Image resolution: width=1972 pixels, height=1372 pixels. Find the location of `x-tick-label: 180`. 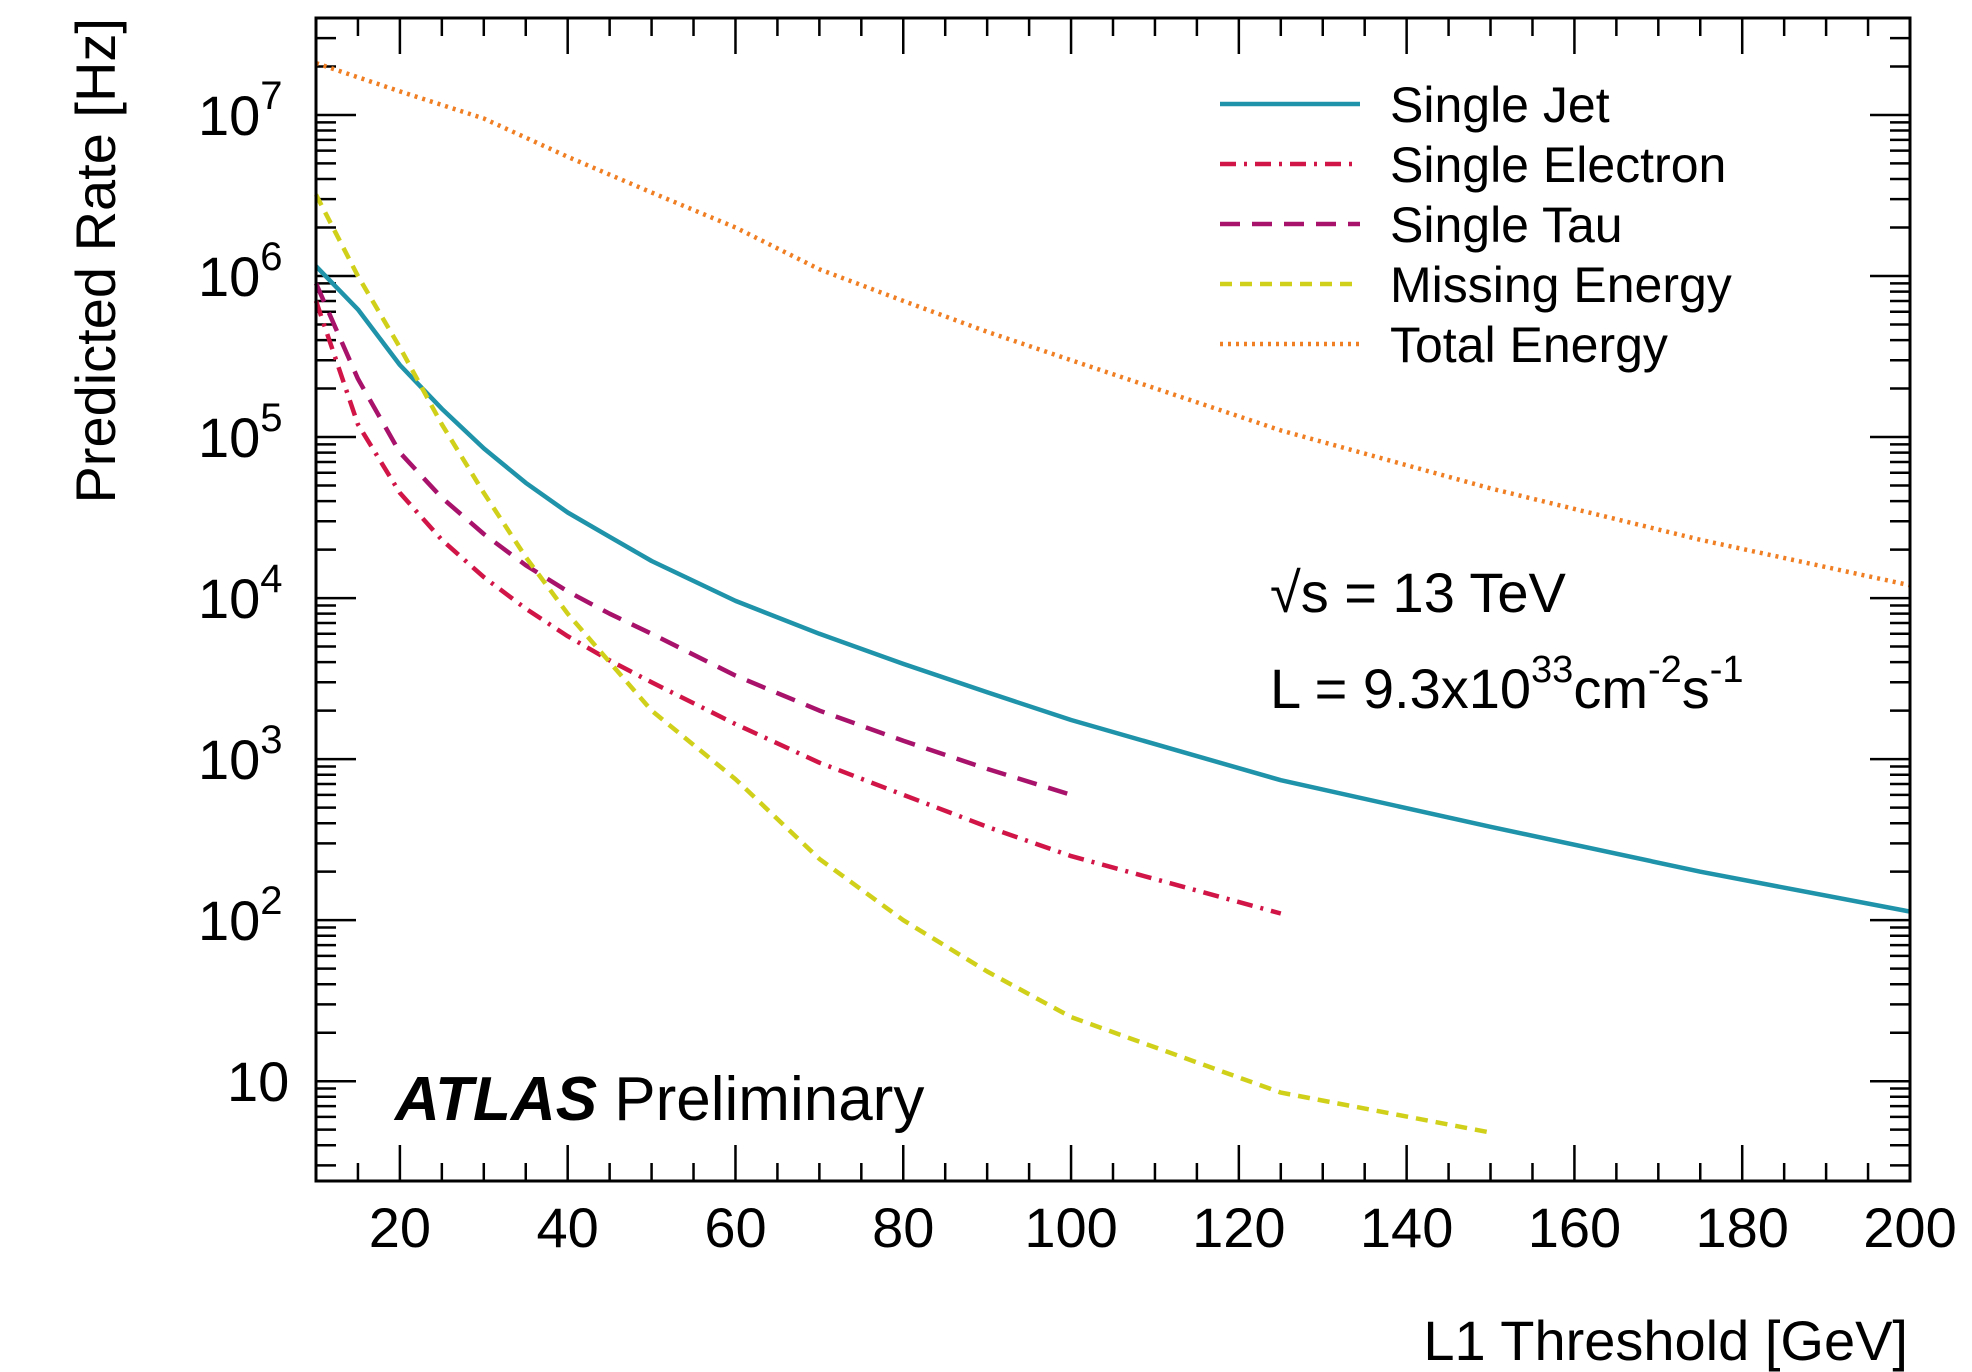

x-tick-label: 180 is located at coordinates (1741, 1227).